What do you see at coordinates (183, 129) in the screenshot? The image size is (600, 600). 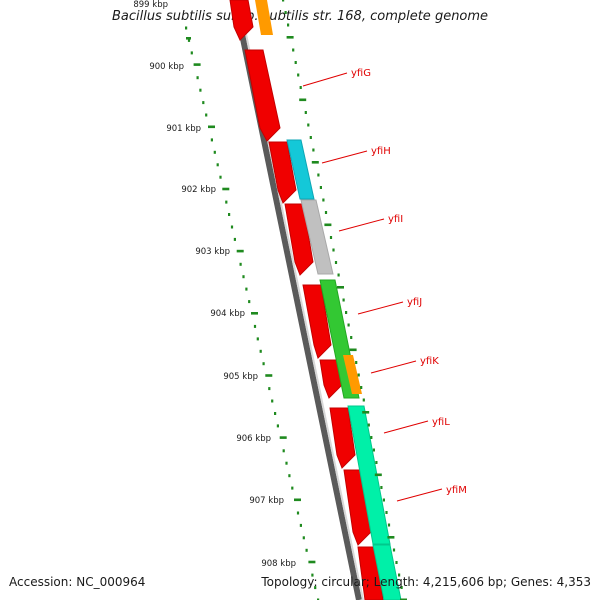 I see `scale-label-901: 901 kbp` at bounding box center [183, 129].